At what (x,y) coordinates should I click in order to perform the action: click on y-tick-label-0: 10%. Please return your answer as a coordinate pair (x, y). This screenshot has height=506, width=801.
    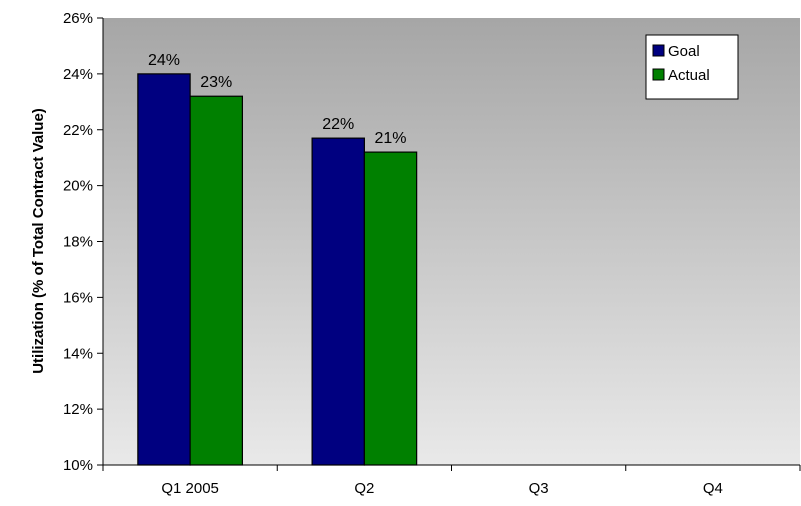
    Looking at the image, I should click on (78, 465).